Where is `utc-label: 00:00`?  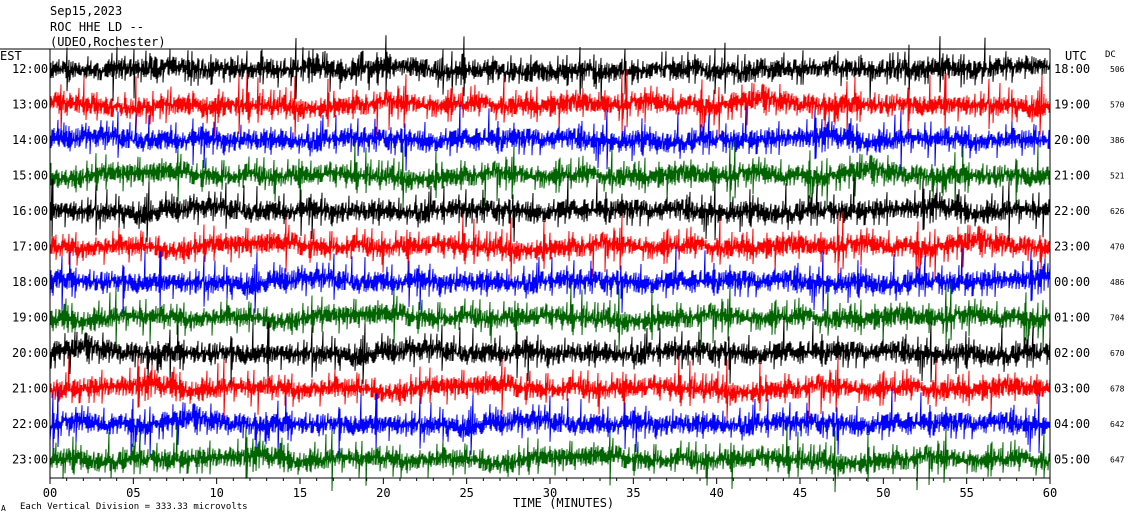
utc-label: 00:00 is located at coordinates (1072, 282).